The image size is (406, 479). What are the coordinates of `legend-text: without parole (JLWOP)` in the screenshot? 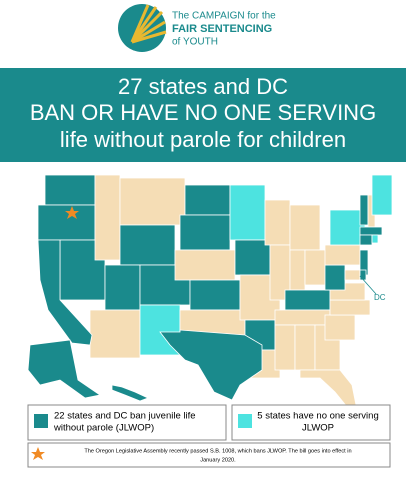 It's located at (103, 428).